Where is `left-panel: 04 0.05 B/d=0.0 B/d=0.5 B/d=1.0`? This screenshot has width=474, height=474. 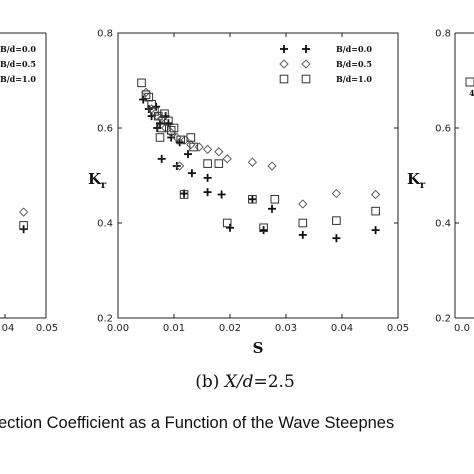
left-panel: 04 0.05 B/d=0.0 B/d=0.5 B/d=1.0 is located at coordinates (29, 183).